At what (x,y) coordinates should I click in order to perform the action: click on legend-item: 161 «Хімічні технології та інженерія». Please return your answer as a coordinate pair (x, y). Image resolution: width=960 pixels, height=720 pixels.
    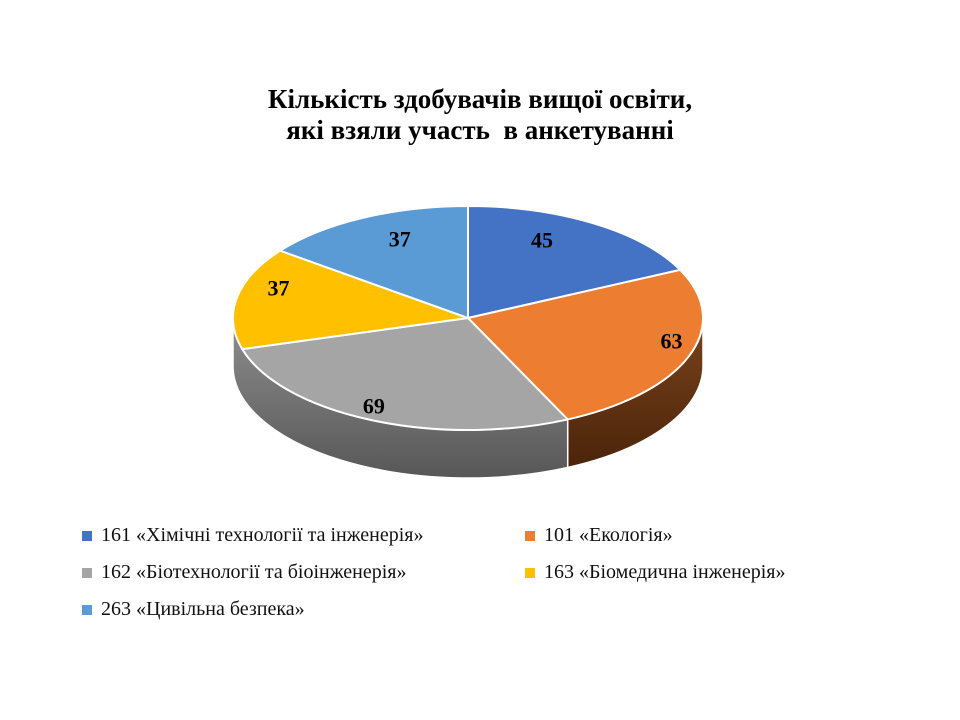
    Looking at the image, I should click on (303, 535).